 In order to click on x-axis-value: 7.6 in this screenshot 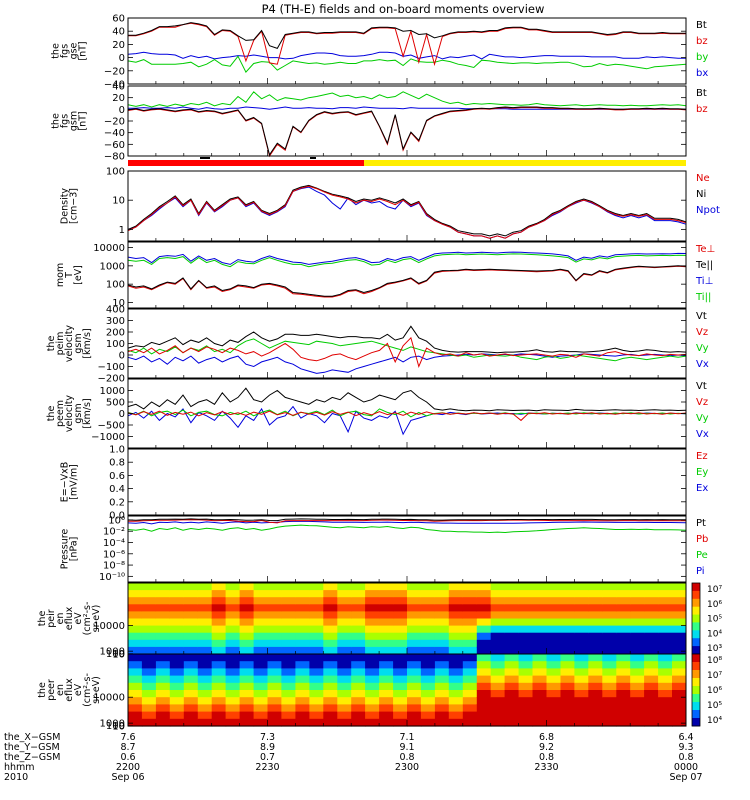, I will do `click(127, 737)`.